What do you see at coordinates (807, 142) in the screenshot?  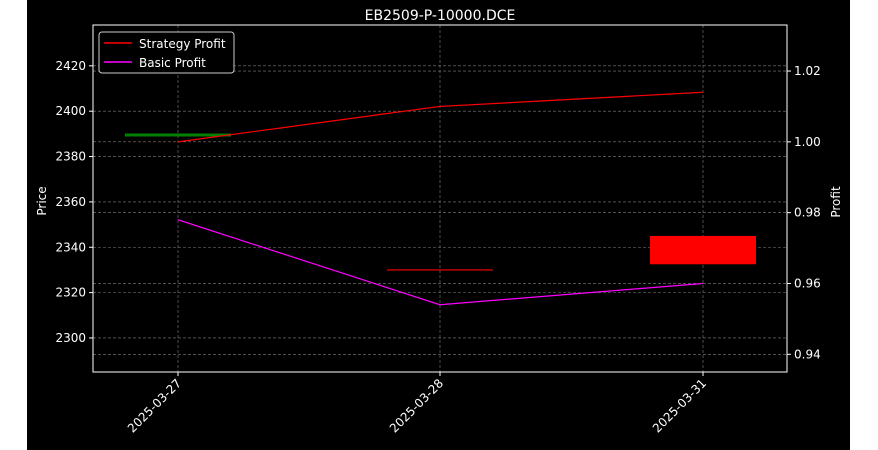 I see `y-tick-label-right: 1.00` at bounding box center [807, 142].